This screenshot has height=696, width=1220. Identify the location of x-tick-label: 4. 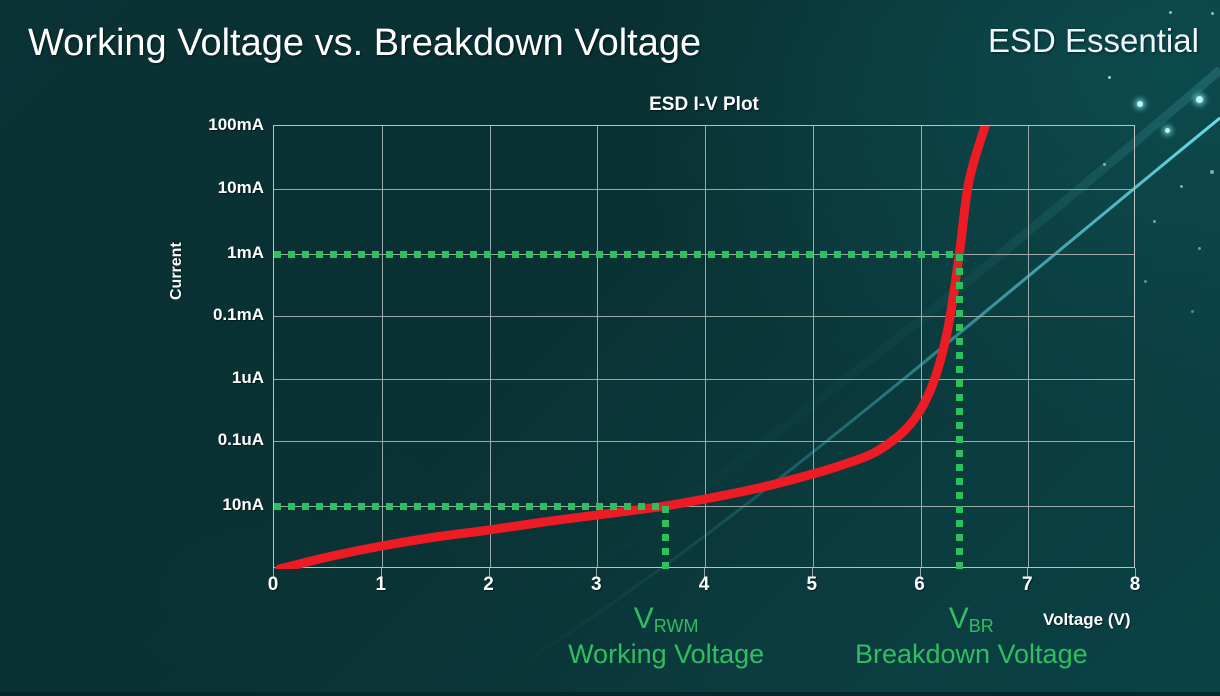
(704, 584).